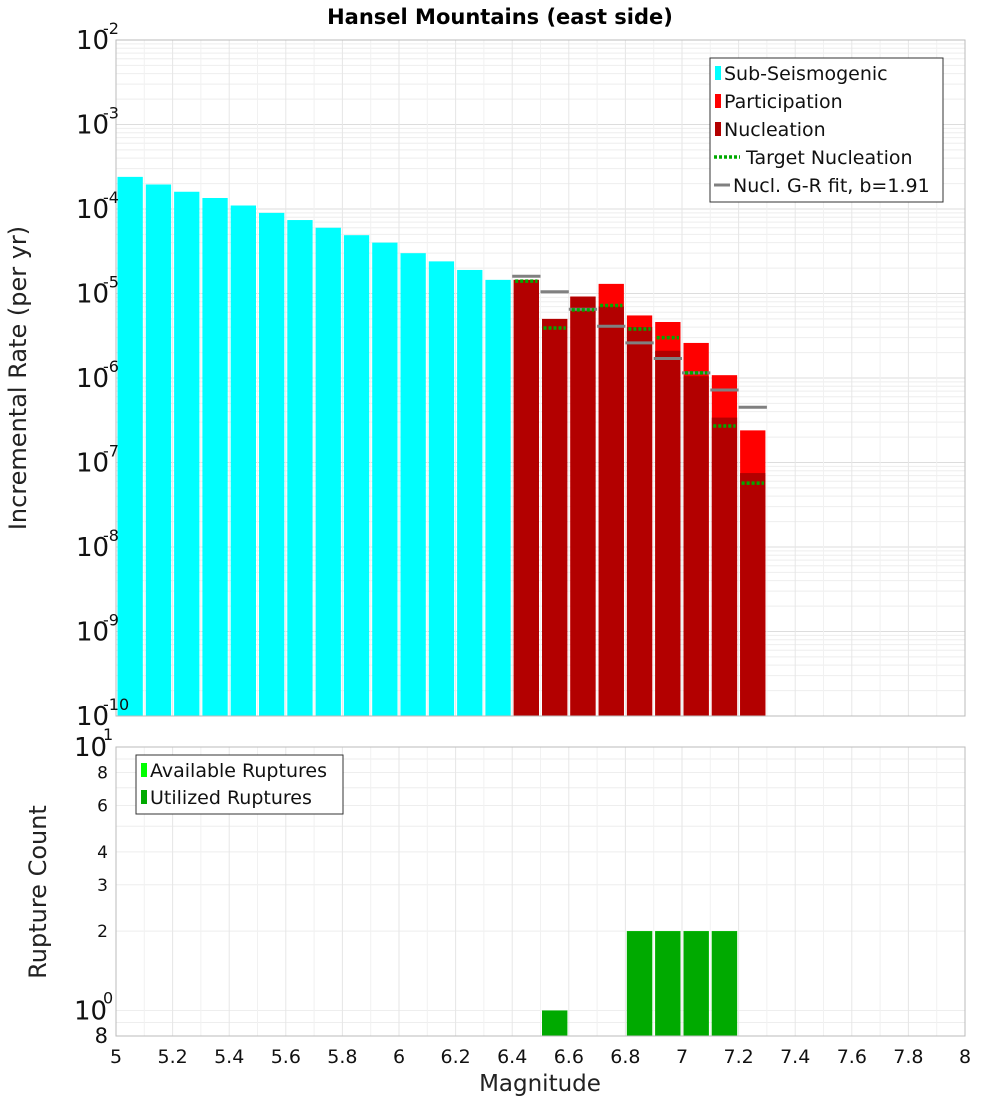 This screenshot has height=1100, width=1000. Describe the element at coordinates (286, 1057) in the screenshot. I see `x-tick-label: 5.6` at that location.